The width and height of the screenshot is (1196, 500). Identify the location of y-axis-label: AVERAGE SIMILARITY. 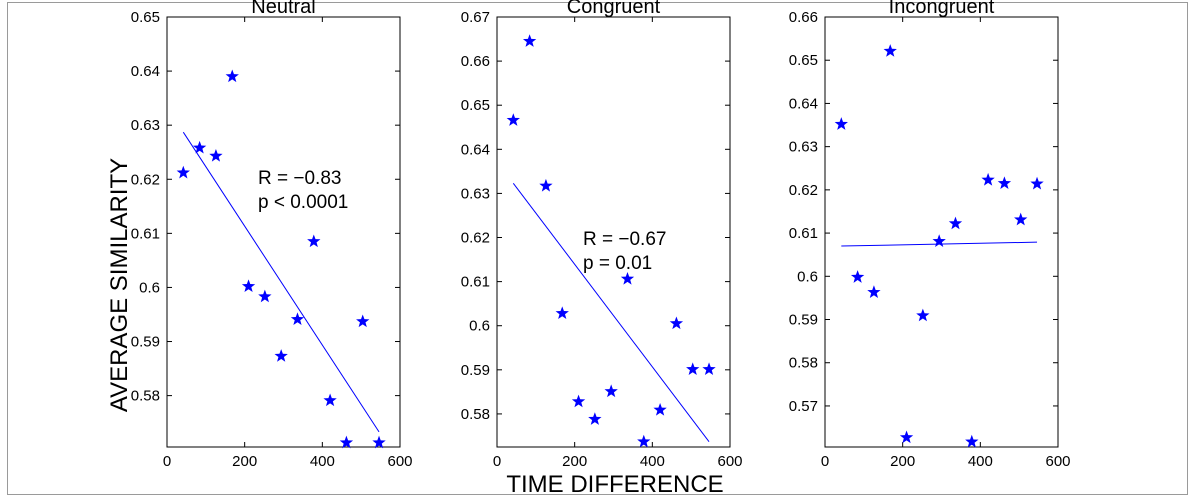
(119, 285).